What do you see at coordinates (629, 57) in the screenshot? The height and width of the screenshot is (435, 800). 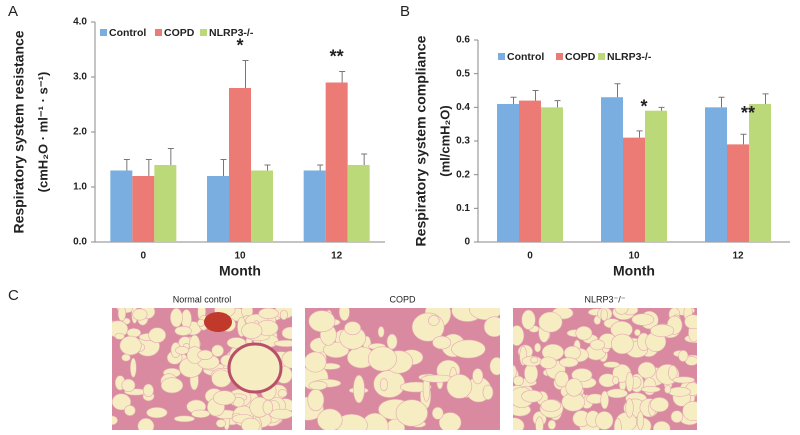 I see `legend-label: NLRP3-/-` at bounding box center [629, 57].